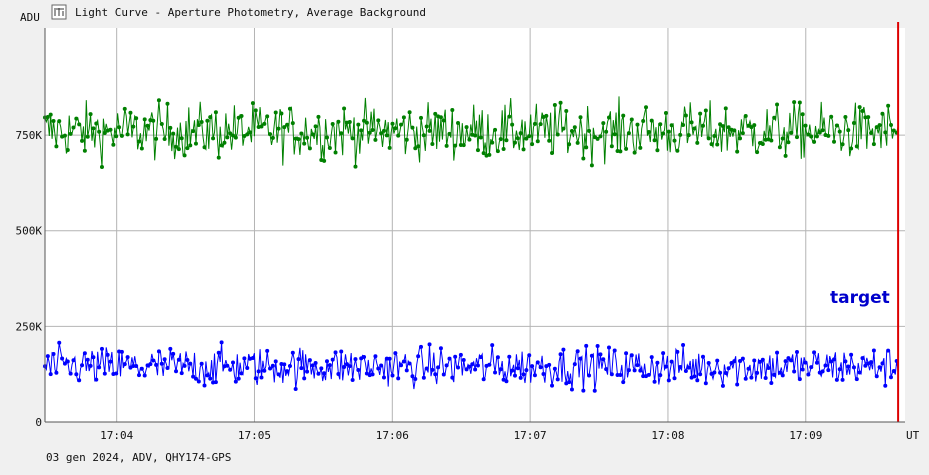 Image resolution: width=929 pixels, height=475 pixels. What do you see at coordinates (59, 12) in the screenshot?
I see `chart-icon` at bounding box center [59, 12].